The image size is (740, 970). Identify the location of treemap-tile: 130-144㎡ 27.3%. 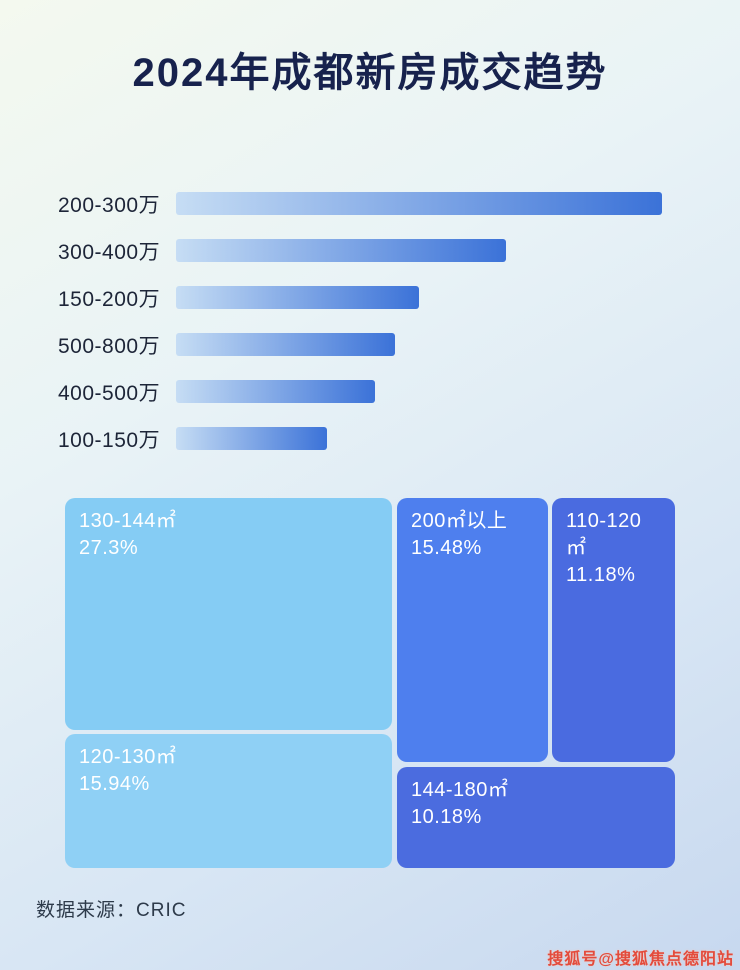
(228, 614).